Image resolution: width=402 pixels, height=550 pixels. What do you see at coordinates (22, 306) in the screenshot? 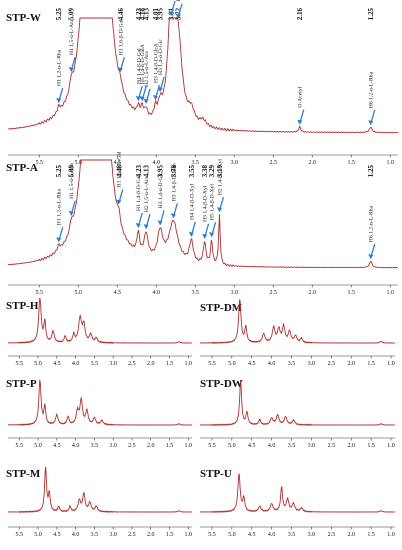
I see `panel-title: STP-H` at bounding box center [22, 306].